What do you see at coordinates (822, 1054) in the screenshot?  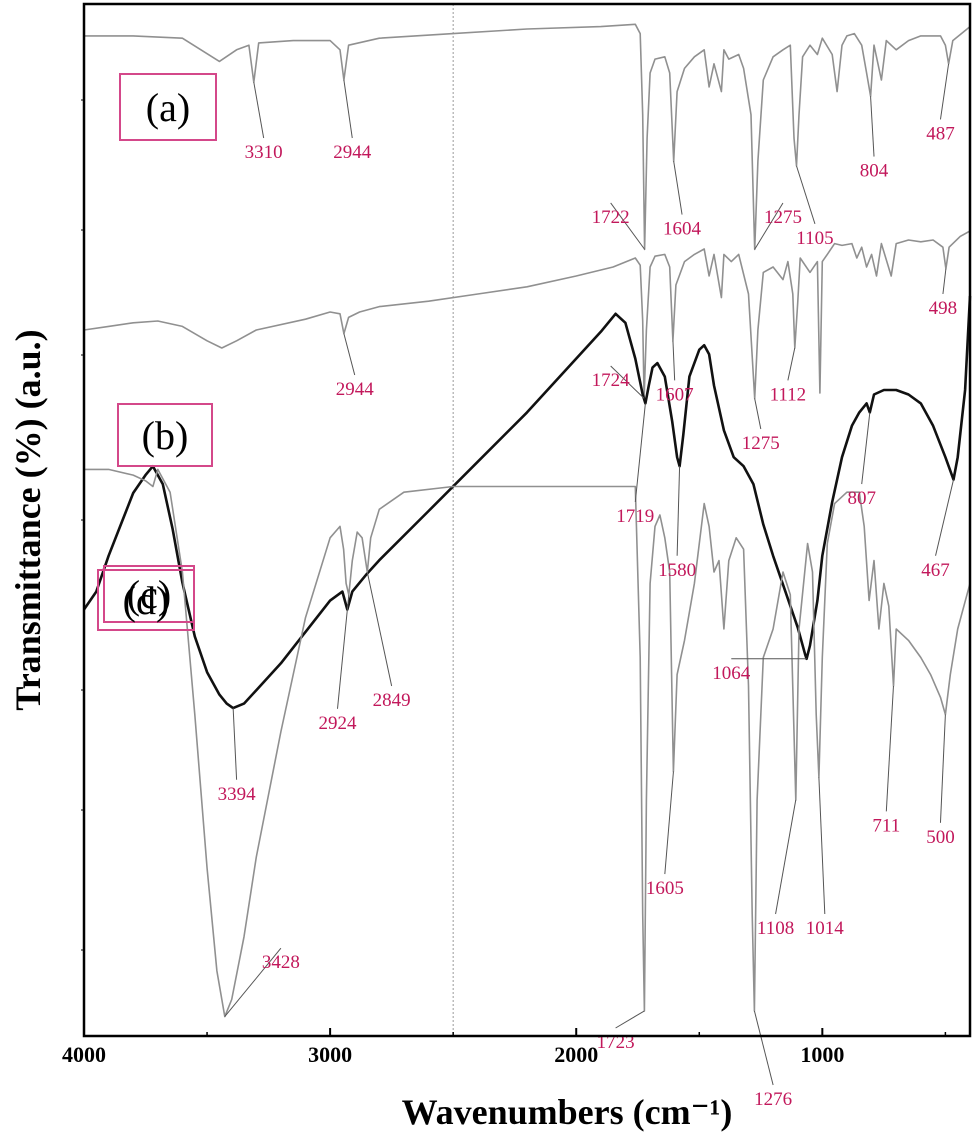 I see `x-tick-label-1000: 1000` at bounding box center [822, 1054].